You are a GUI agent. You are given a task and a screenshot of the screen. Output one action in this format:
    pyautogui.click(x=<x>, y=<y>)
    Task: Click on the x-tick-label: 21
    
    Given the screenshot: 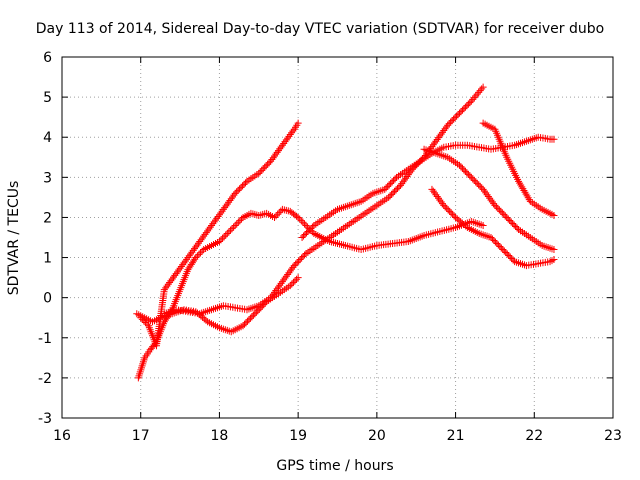 What is the action you would take?
    pyautogui.click(x=456, y=436)
    